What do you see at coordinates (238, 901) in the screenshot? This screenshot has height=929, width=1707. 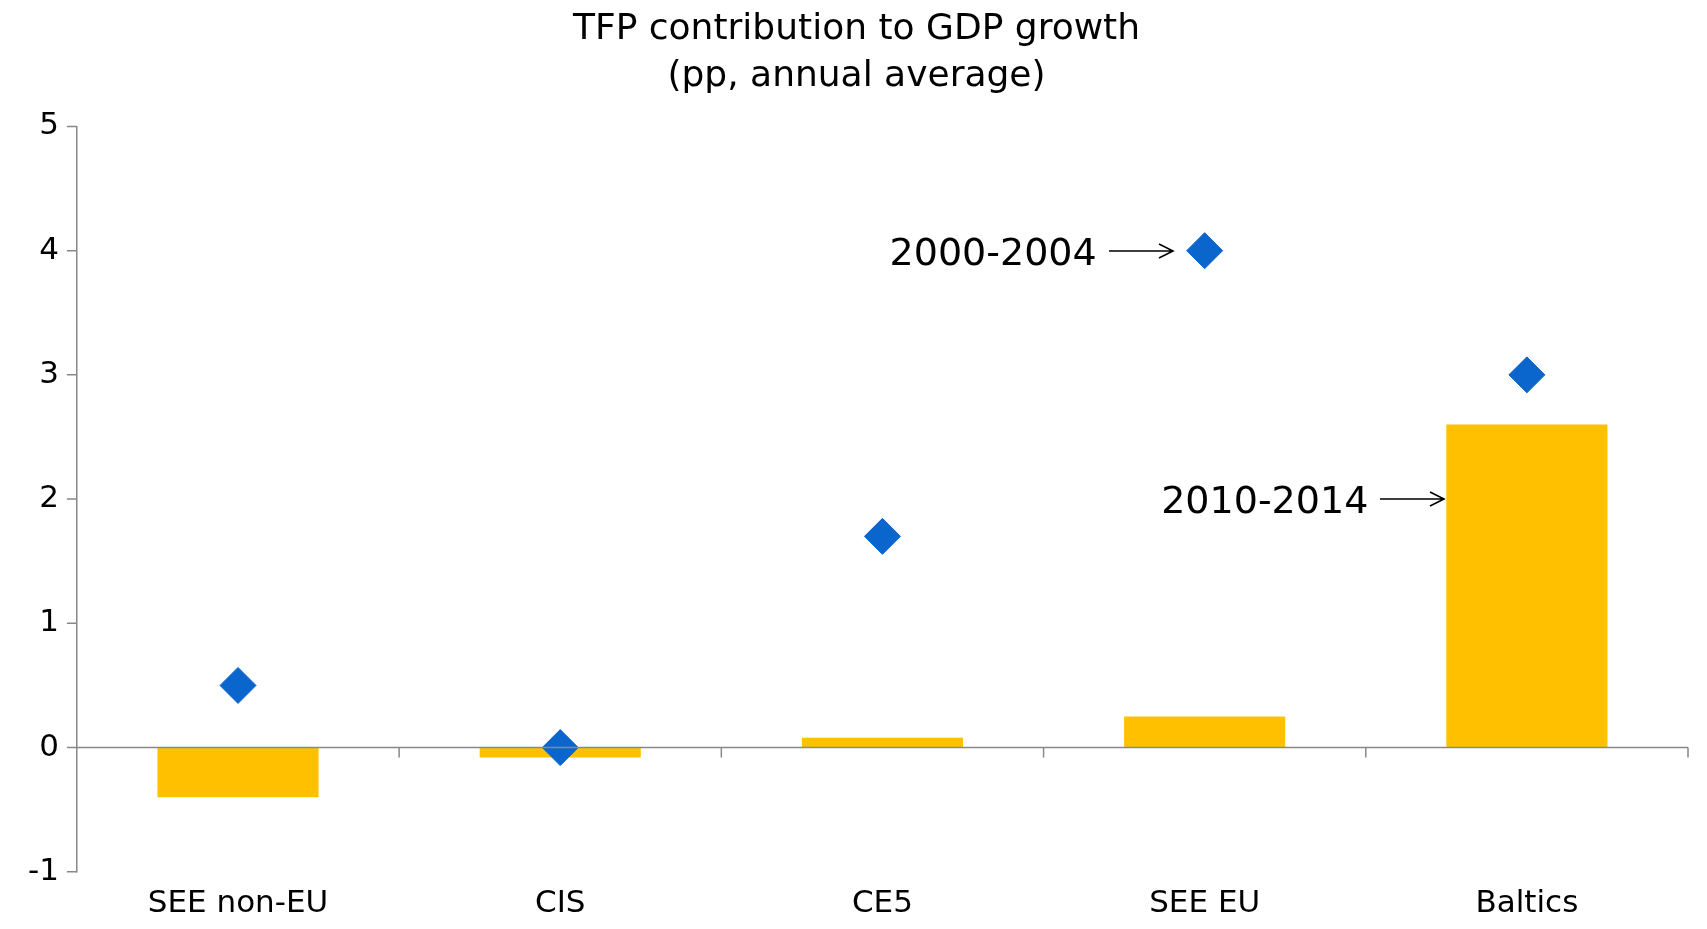 I see `x-tick-label: SEE non-EU` at bounding box center [238, 901].